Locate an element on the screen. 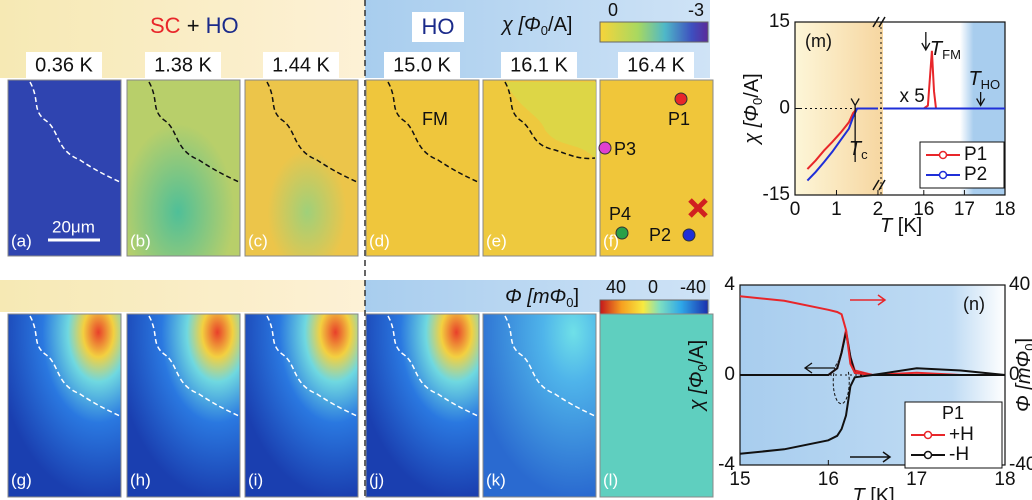 Image resolution: width=1032 pixels, height=500 pixels. point-label: P2 is located at coordinates (660, 235).